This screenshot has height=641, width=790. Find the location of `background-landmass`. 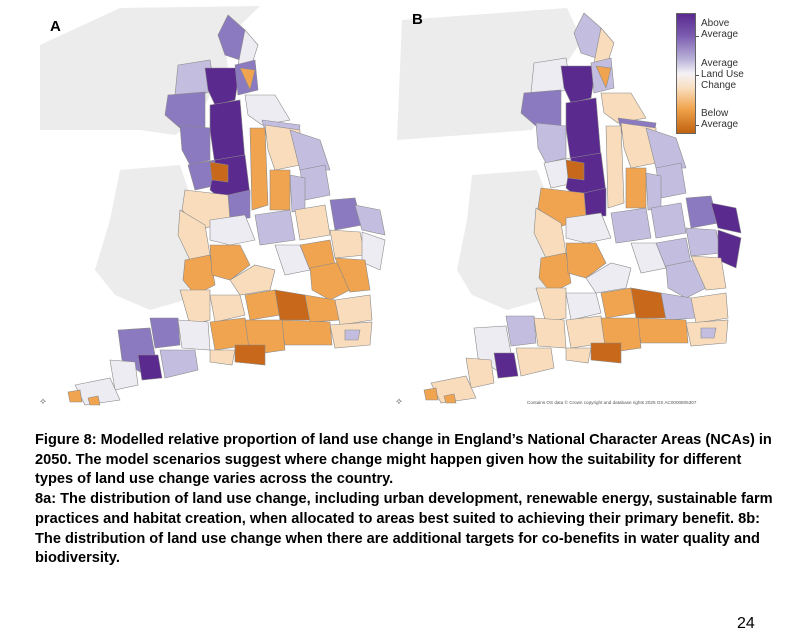

background-landmass is located at coordinates (150, 158).